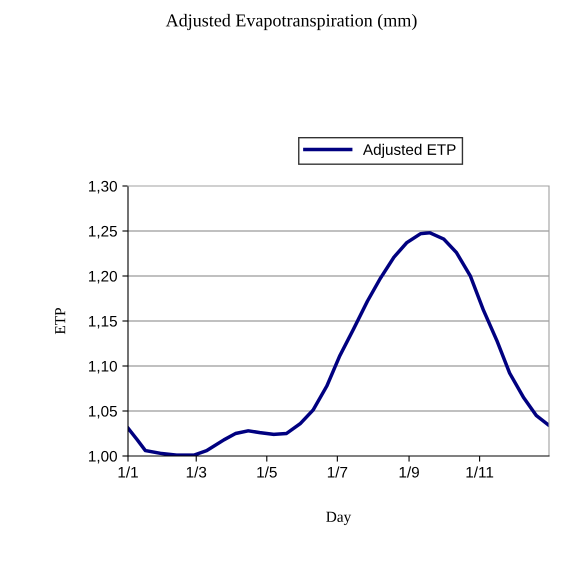  What do you see at coordinates (103, 322) in the screenshot?
I see `y-tick-label: 1,15` at bounding box center [103, 322].